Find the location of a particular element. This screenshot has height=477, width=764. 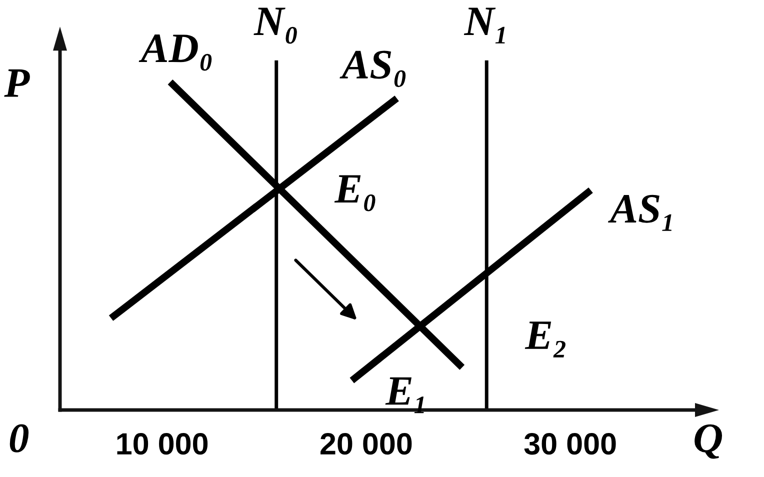

annotation: E₂ is located at coordinates (545, 340).